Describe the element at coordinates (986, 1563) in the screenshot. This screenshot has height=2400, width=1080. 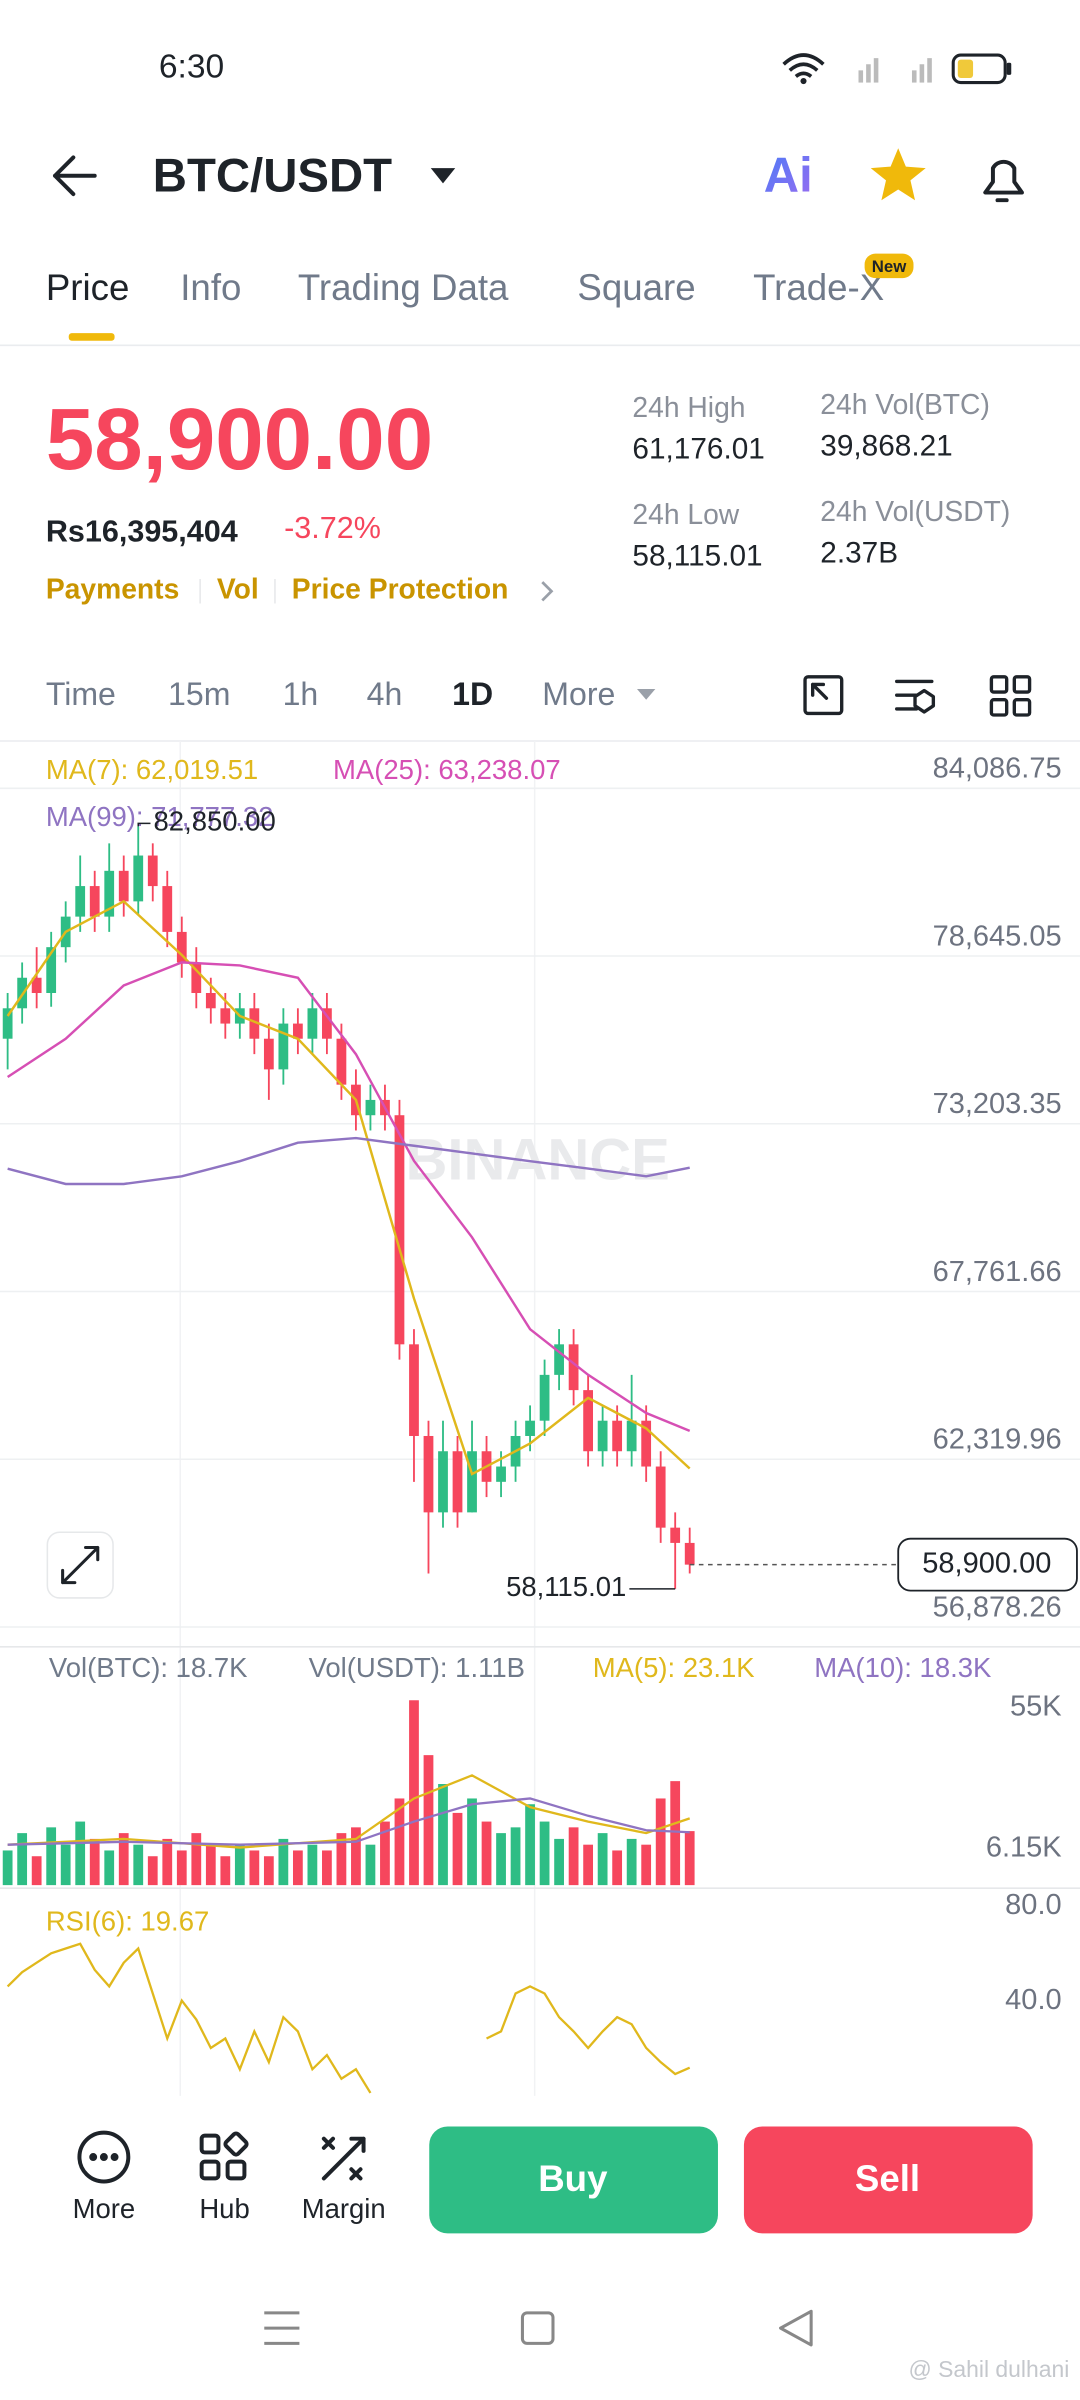
I see `last-price-label: 58,900.00` at that location.